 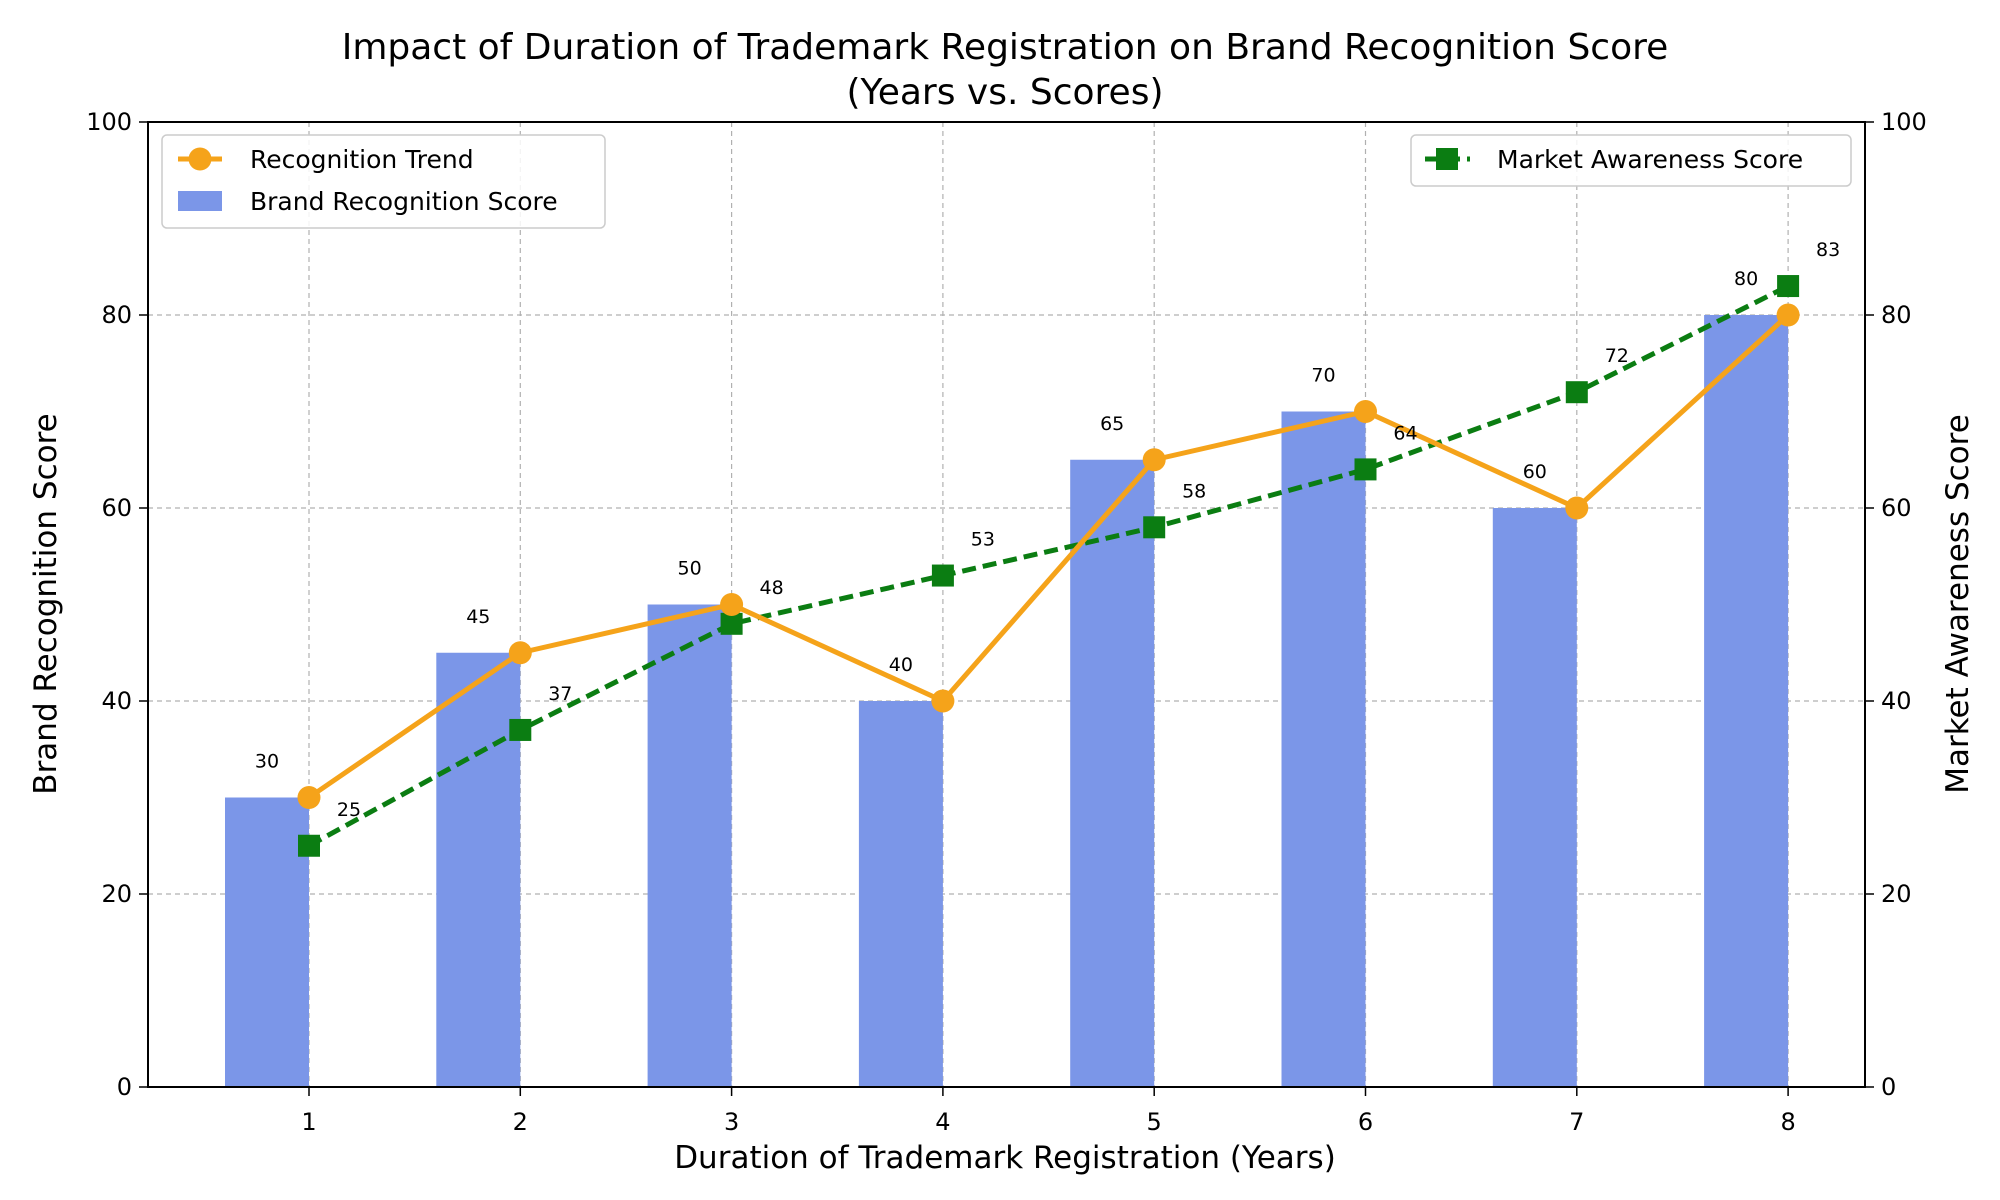 I want to click on bar-value-label: 30, so click(x=267, y=762).